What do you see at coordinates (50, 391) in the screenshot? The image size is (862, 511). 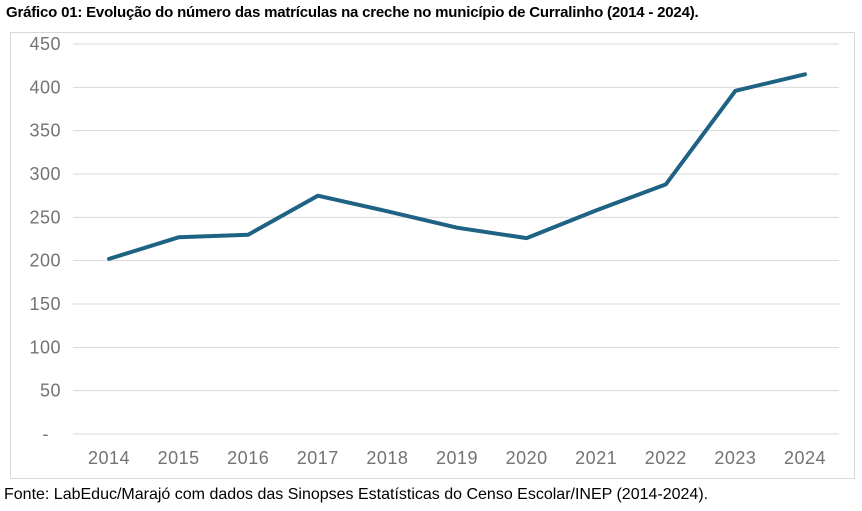 I see `y-tick-label: 50` at bounding box center [50, 391].